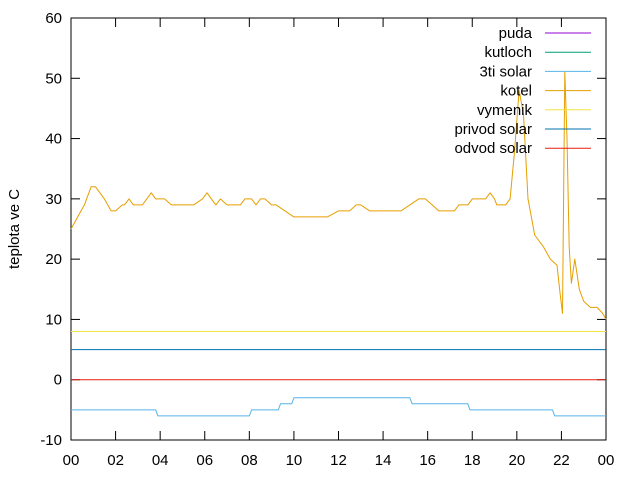 Image resolution: width=640 pixels, height=480 pixels. What do you see at coordinates (53, 319) in the screenshot?
I see `y-tick-label: 10` at bounding box center [53, 319].